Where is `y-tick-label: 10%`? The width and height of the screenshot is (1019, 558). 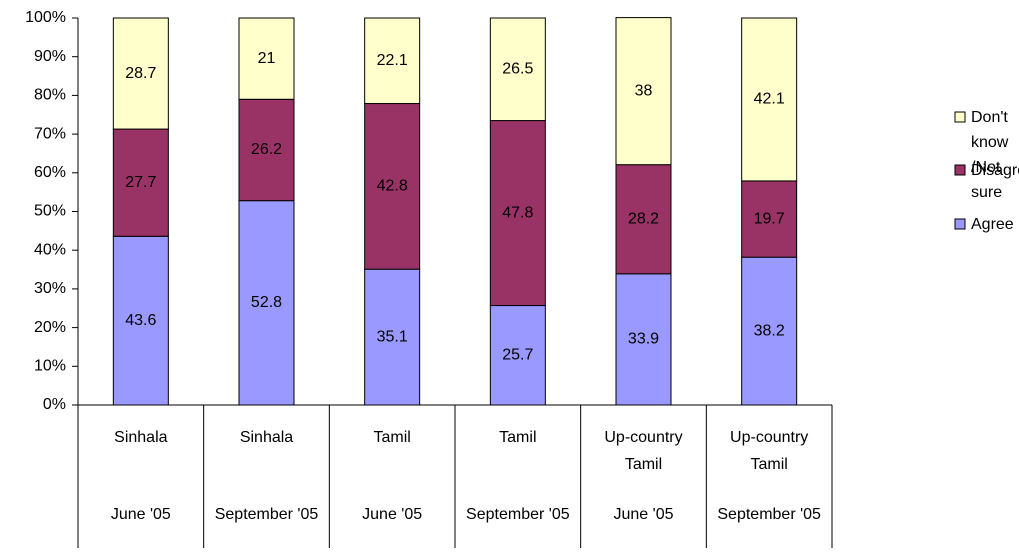
y-tick-label: 10% is located at coordinates (50, 366).